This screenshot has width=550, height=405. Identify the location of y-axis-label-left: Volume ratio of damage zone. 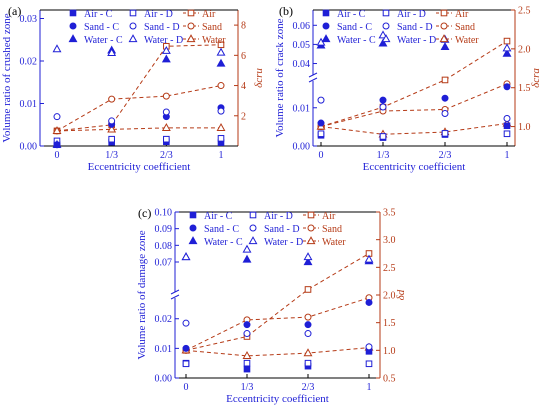
(142, 294).